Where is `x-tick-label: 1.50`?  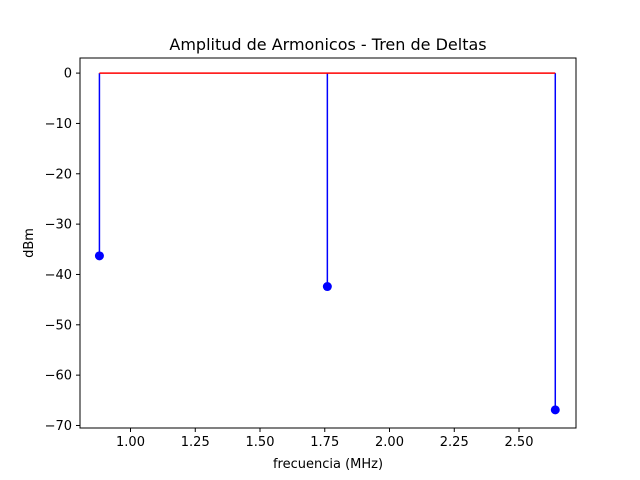
x-tick-label: 1.50 is located at coordinates (260, 442).